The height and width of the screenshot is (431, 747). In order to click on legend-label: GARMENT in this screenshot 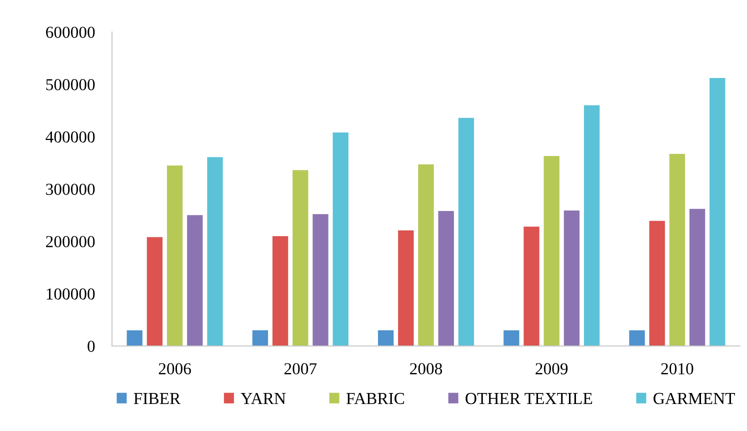, I will do `click(695, 398)`.